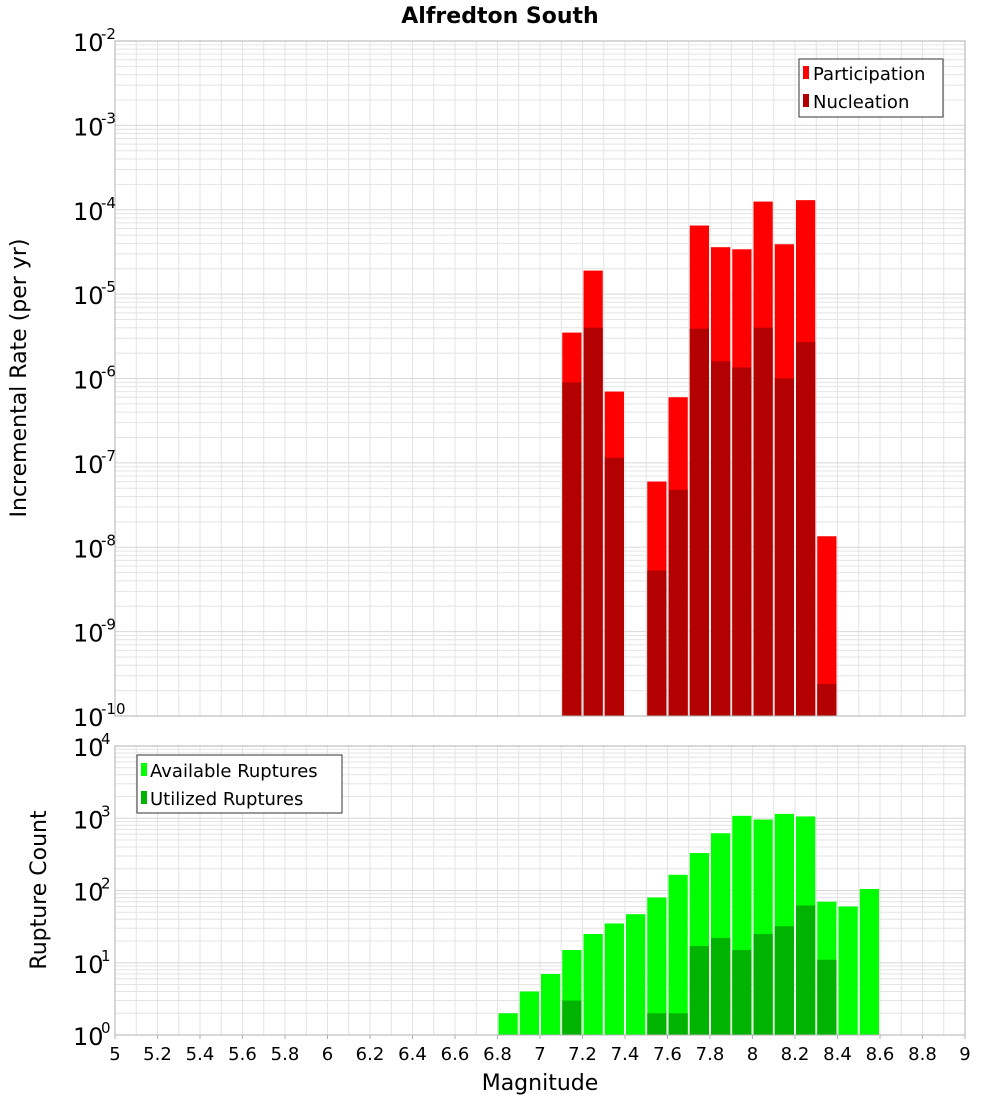  What do you see at coordinates (827, 626) in the screenshot?
I see `rate-bar-participation` at bounding box center [827, 626].